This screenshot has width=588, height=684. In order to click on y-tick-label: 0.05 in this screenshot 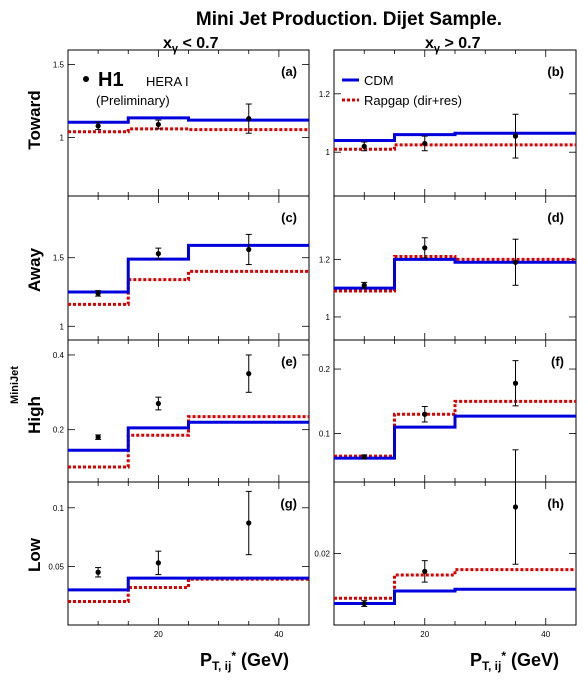, I will do `click(56, 566)`.